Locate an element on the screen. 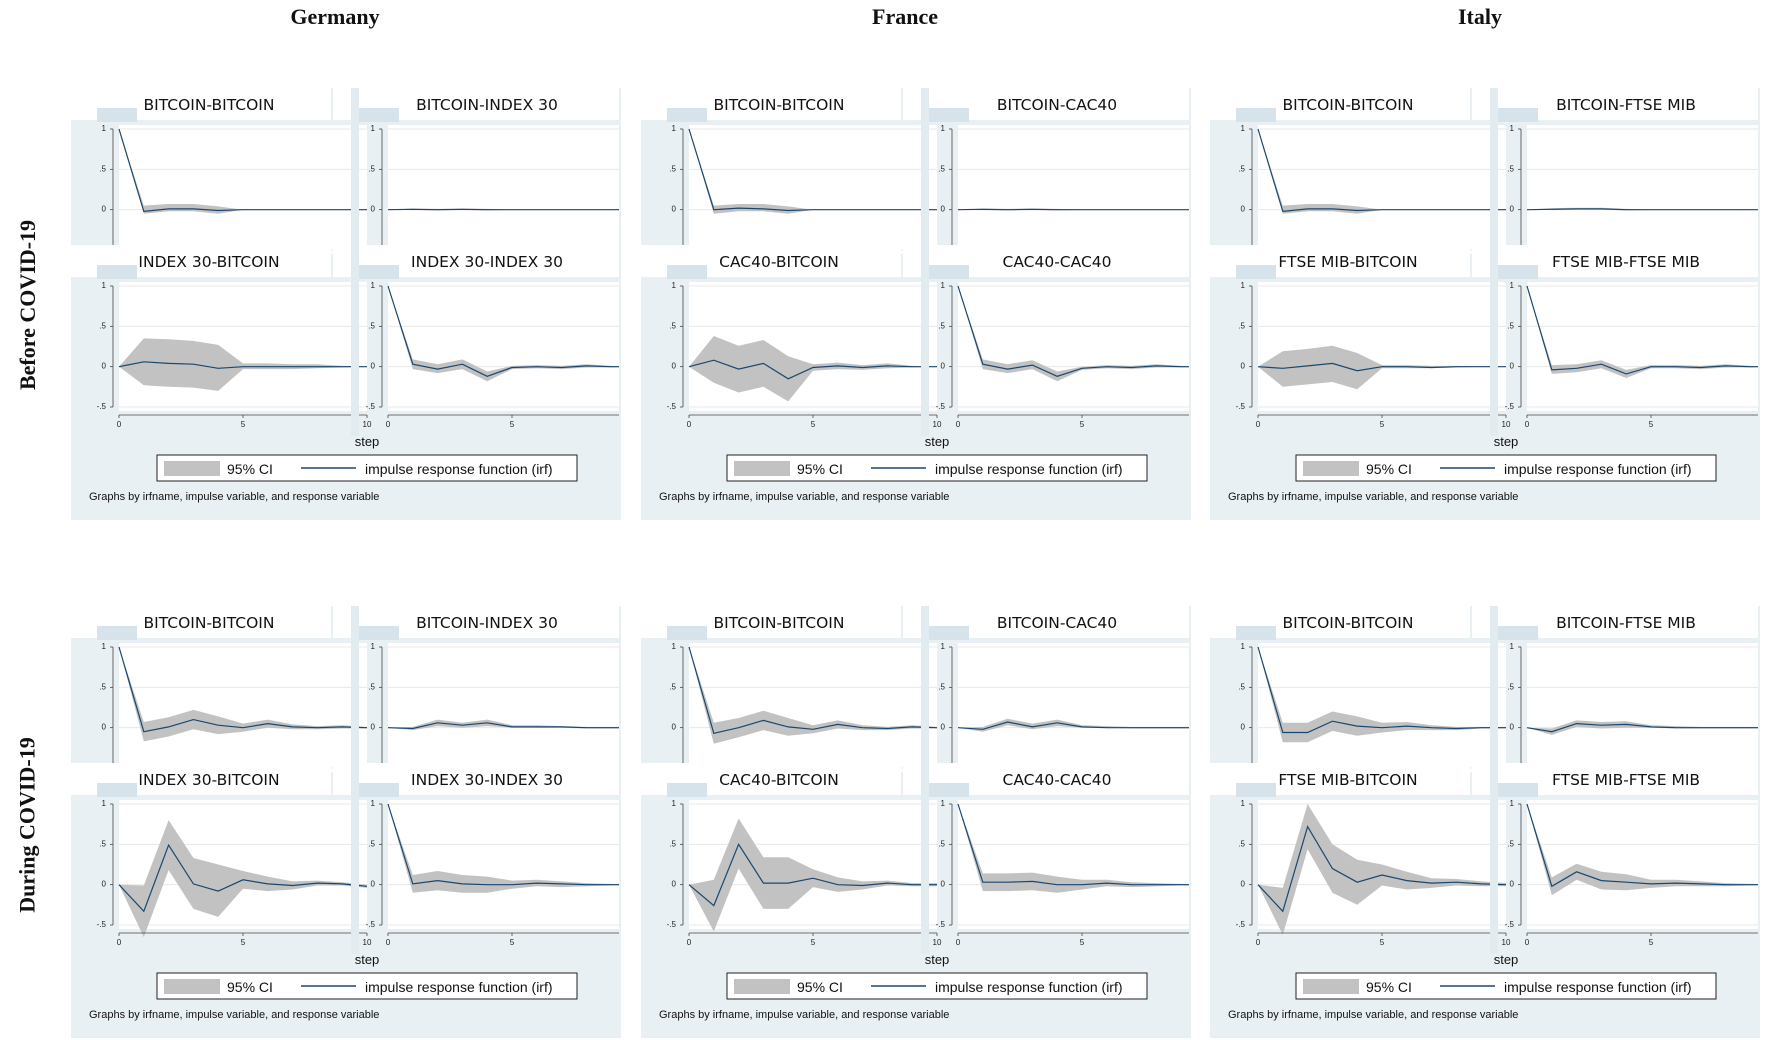 The width and height of the screenshot is (1780, 1040). row-label-during-text: During COVID-19 is located at coordinates (28, 824).